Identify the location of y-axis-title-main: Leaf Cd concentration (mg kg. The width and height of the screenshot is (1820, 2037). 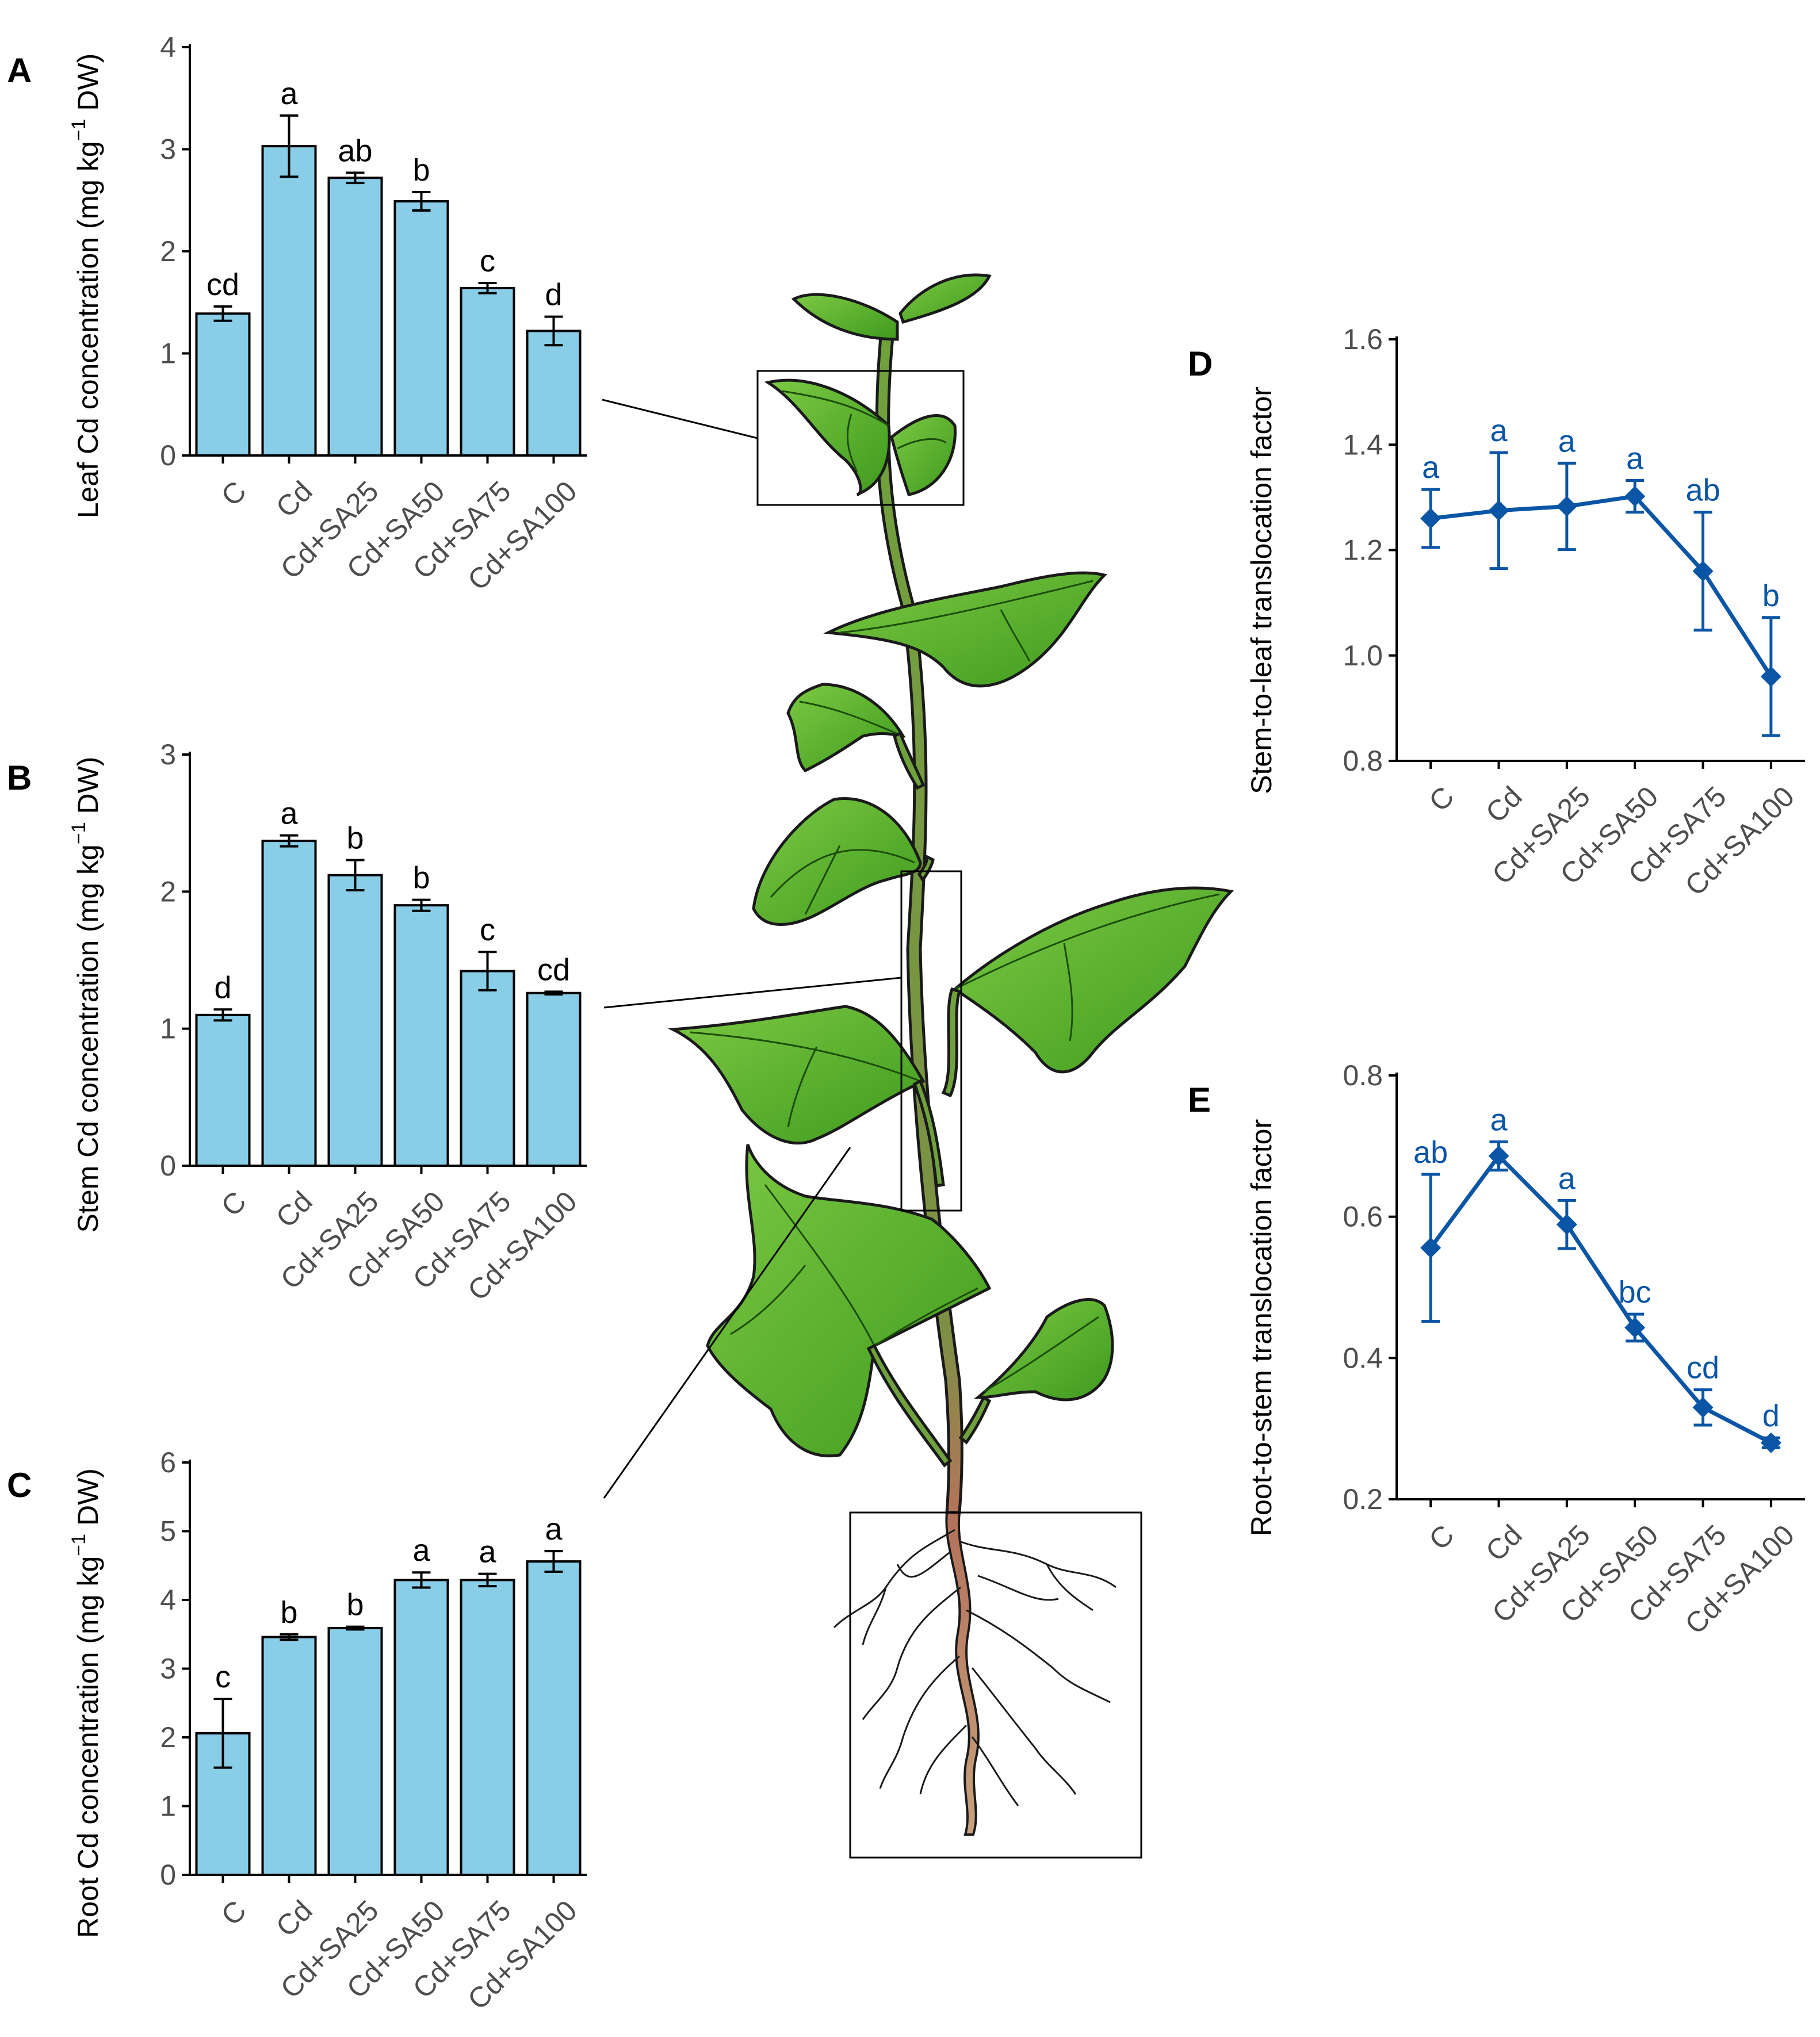
(88, 330).